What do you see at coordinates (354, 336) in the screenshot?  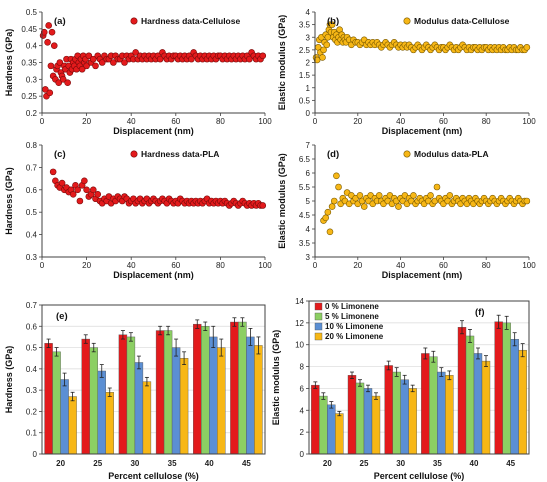 I see `legend-label: 20 % Limonene` at bounding box center [354, 336].